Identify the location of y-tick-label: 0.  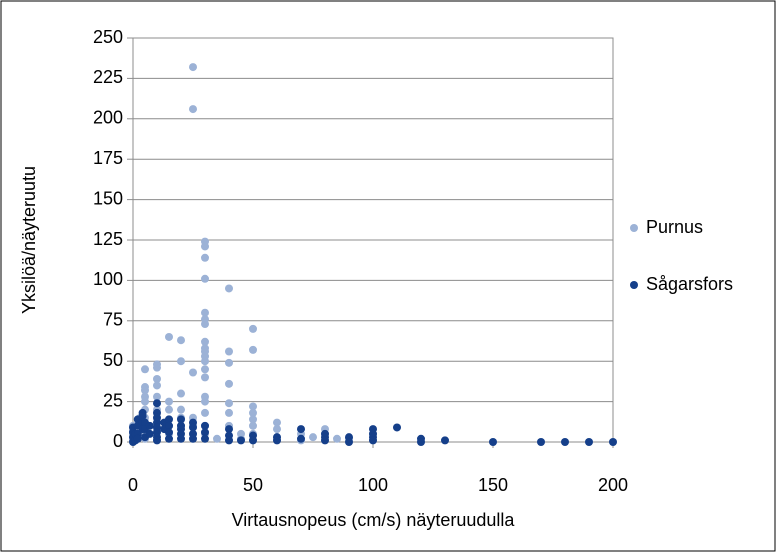
(118, 441).